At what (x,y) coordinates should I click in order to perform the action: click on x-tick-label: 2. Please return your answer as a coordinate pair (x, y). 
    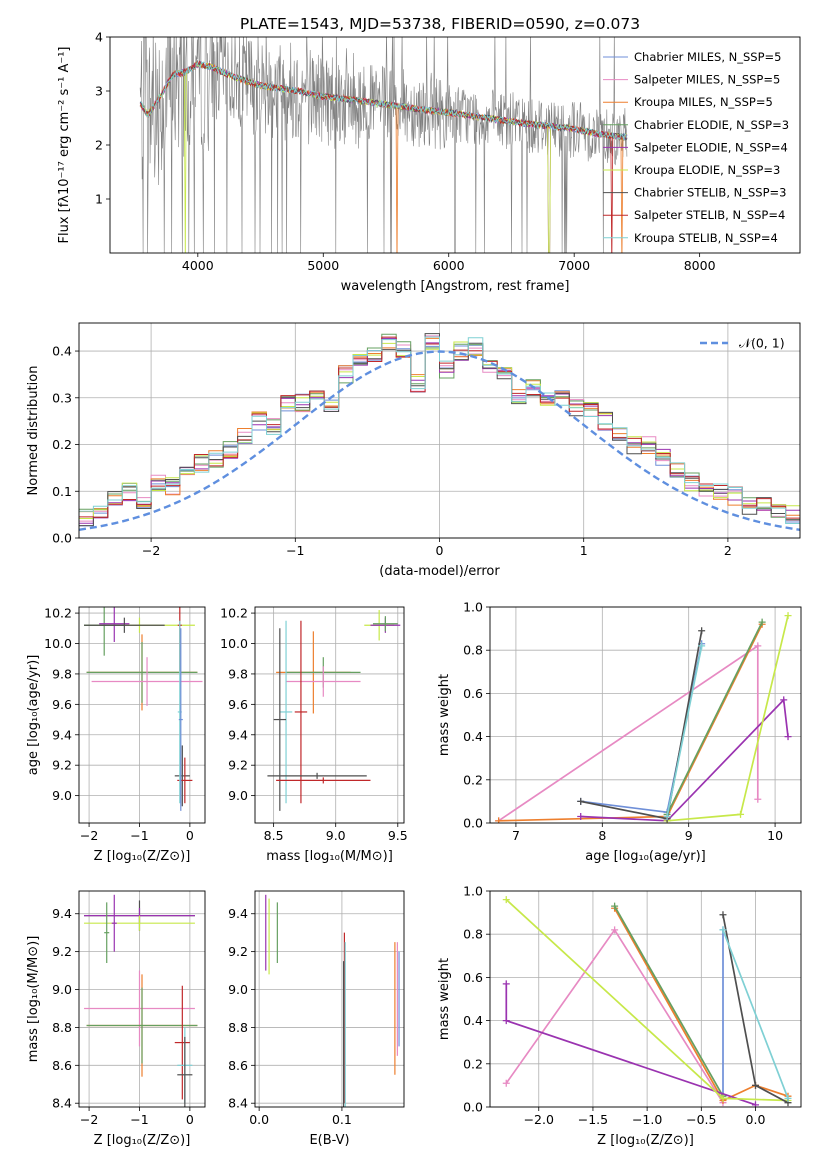
    Looking at the image, I should click on (728, 550).